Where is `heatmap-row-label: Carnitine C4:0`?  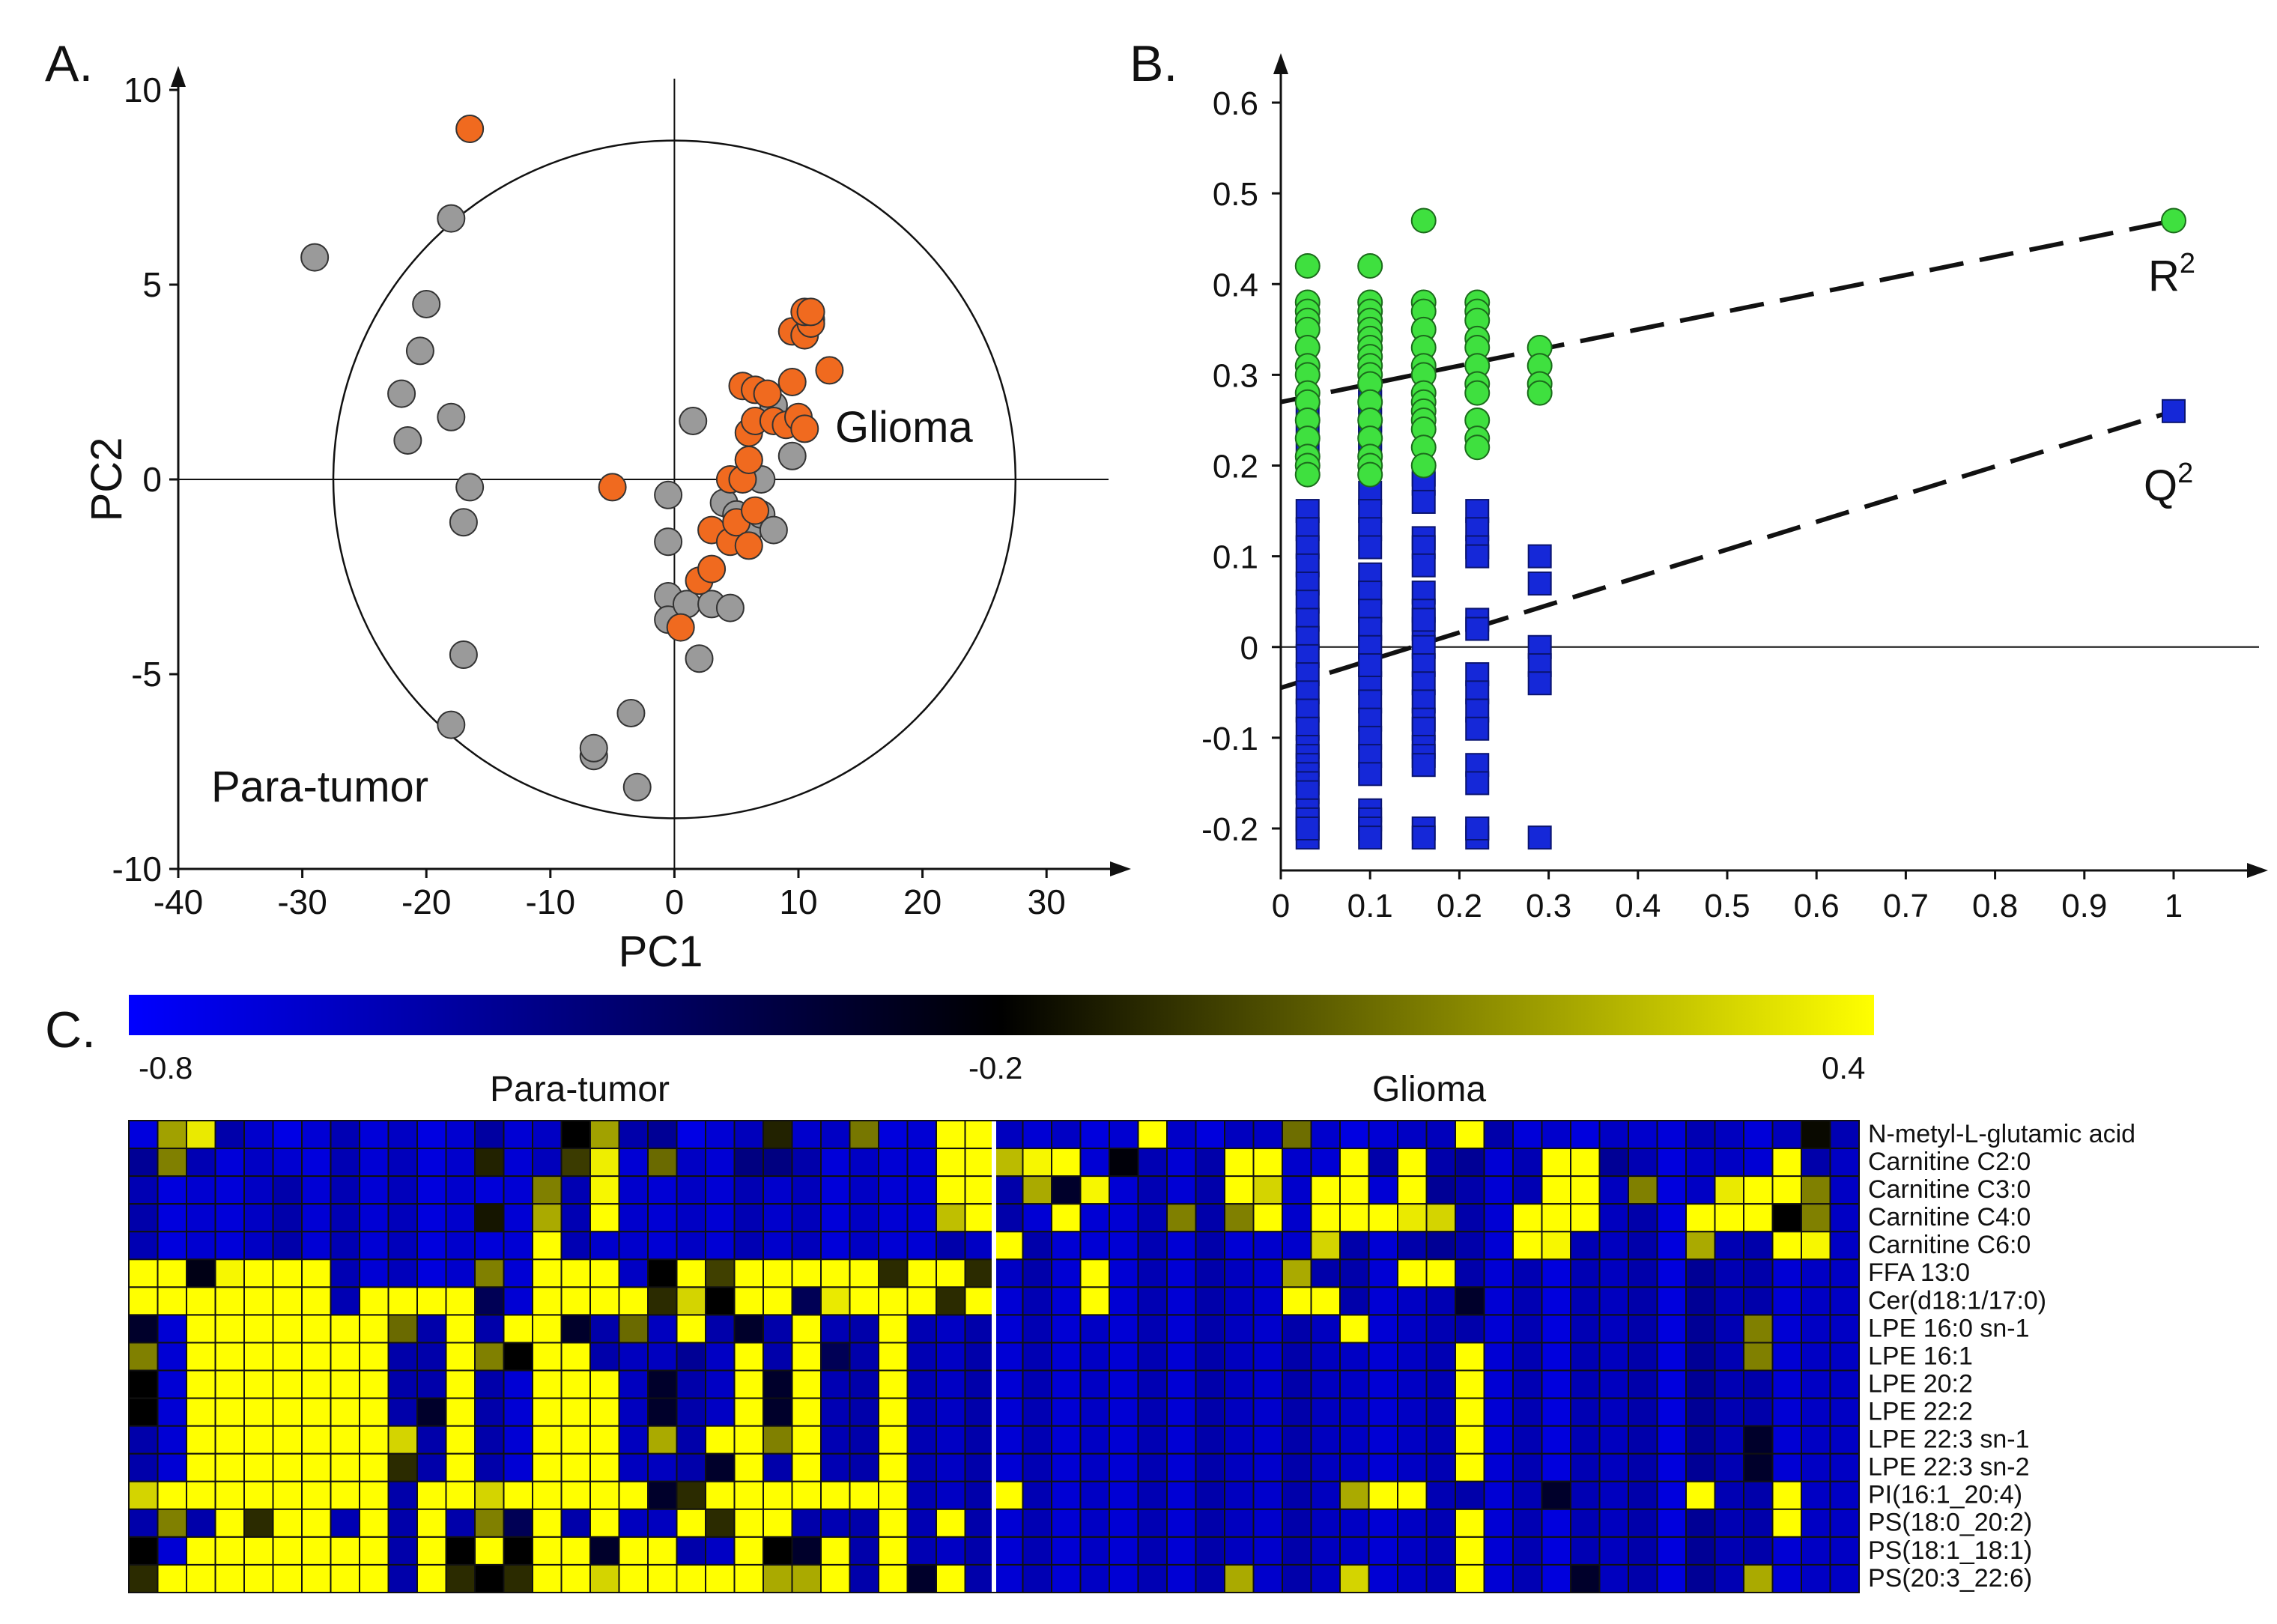 heatmap-row-label: Carnitine C4:0 is located at coordinates (1949, 1217).